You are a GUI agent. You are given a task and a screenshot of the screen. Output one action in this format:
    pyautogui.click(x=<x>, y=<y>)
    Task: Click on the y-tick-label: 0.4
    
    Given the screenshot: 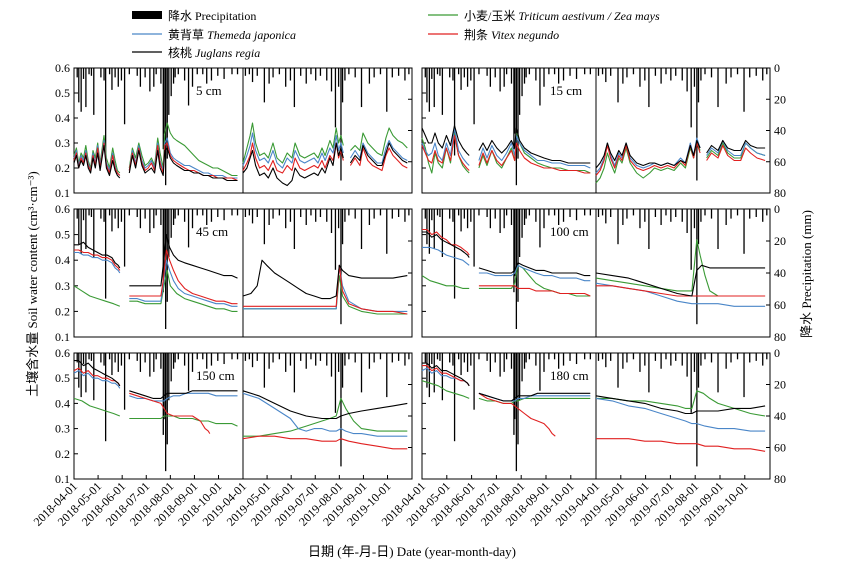 What is the action you would take?
    pyautogui.click(x=62, y=403)
    